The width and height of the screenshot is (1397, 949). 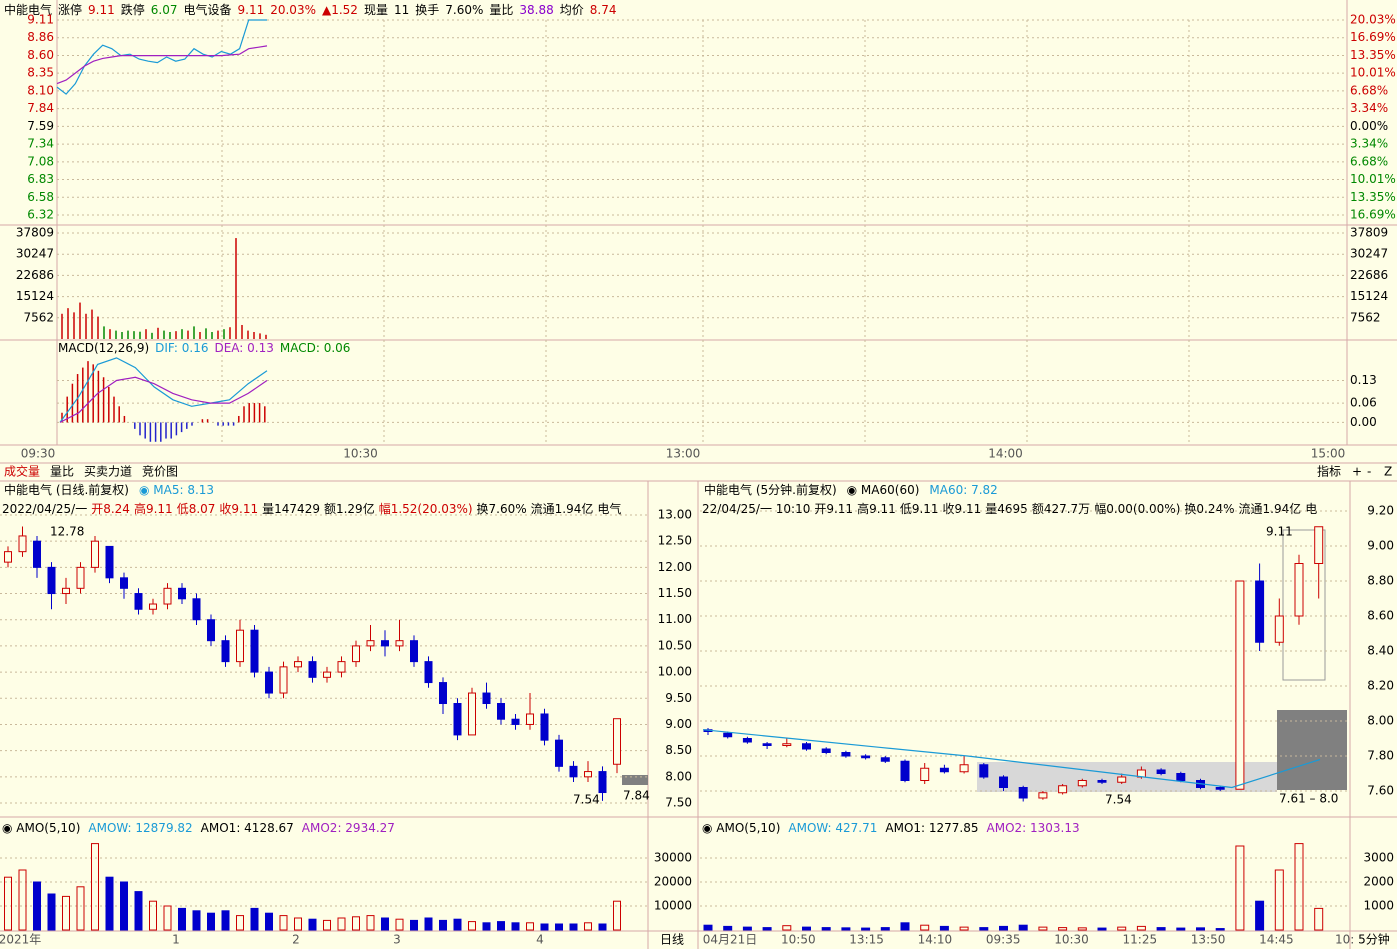 What do you see at coordinates (35, 254) in the screenshot?
I see `vol-label: 30247` at bounding box center [35, 254].